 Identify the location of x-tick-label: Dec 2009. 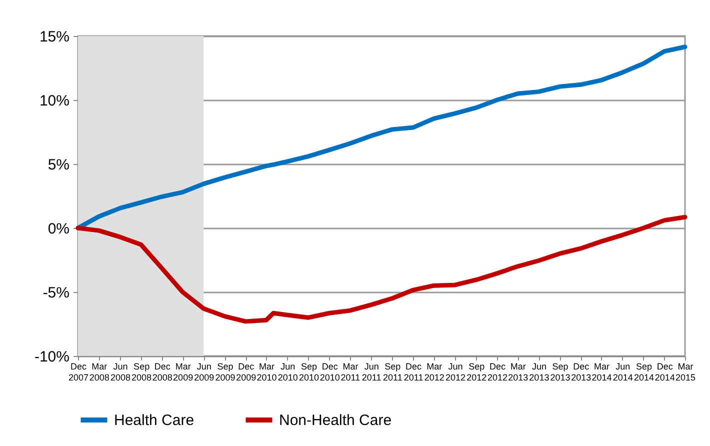
(246, 372).